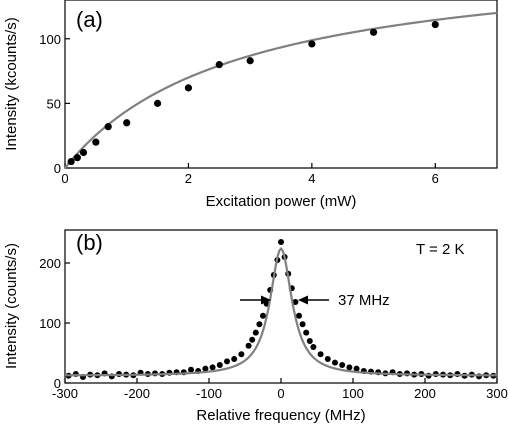 This screenshot has width=508, height=432. Describe the element at coordinates (11, 83) in the screenshot. I see `panel-a-y-axis-label: Intensity (kcounts/s)` at that location.